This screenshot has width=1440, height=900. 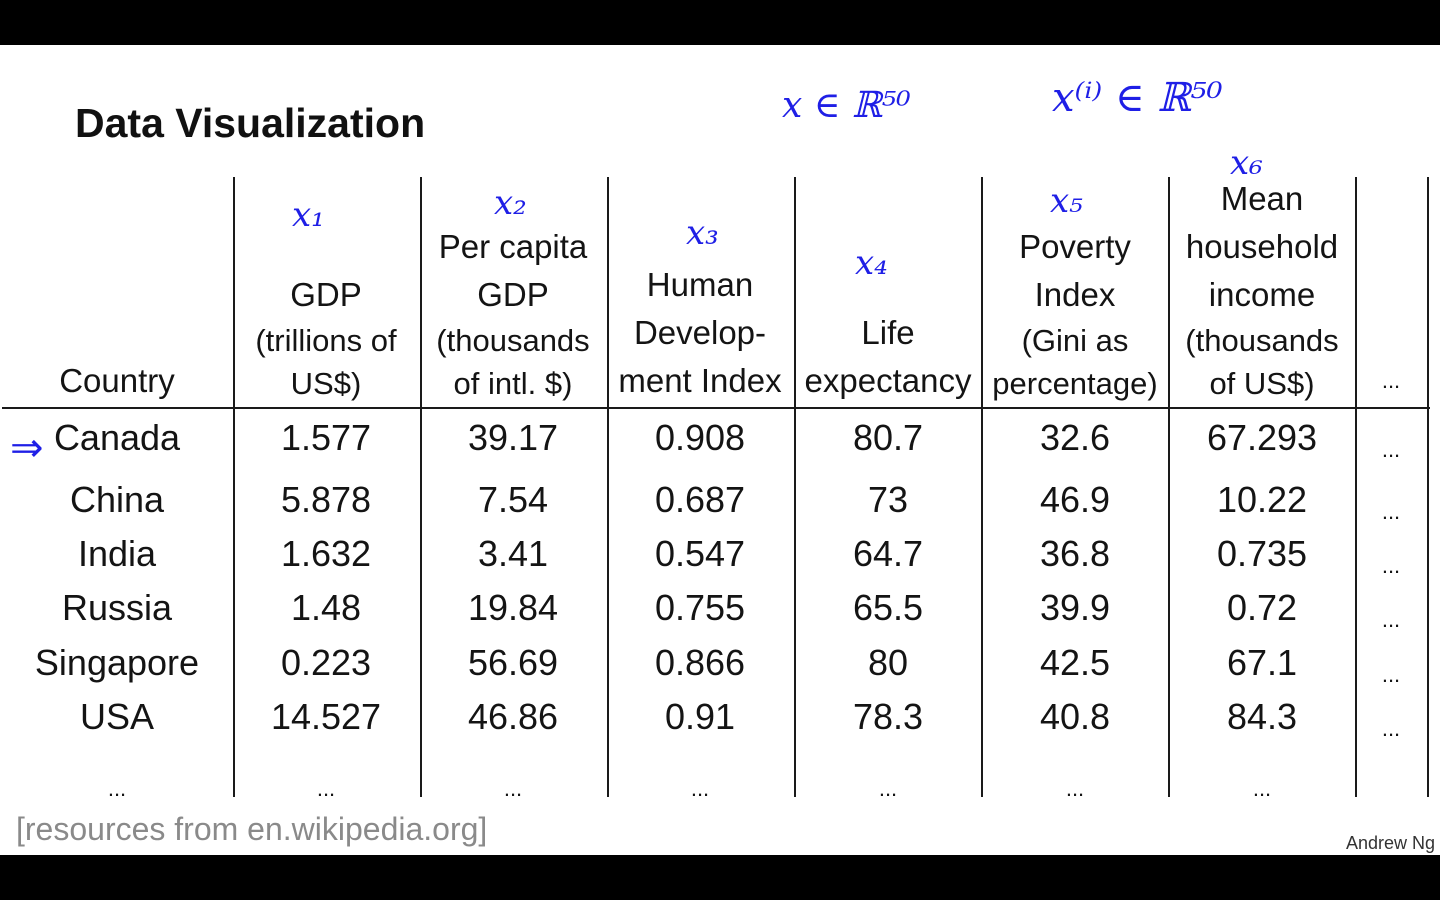 What do you see at coordinates (513, 553) in the screenshot?
I see `table-cell: 3.41` at bounding box center [513, 553].